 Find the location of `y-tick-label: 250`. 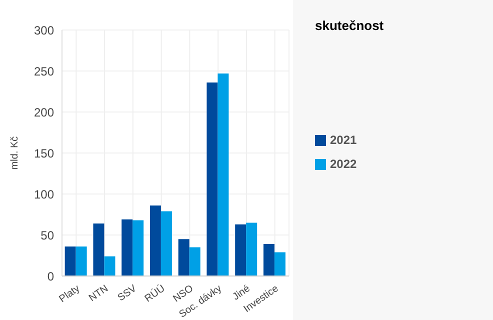

y-tick-label: 250 is located at coordinates (44, 71).